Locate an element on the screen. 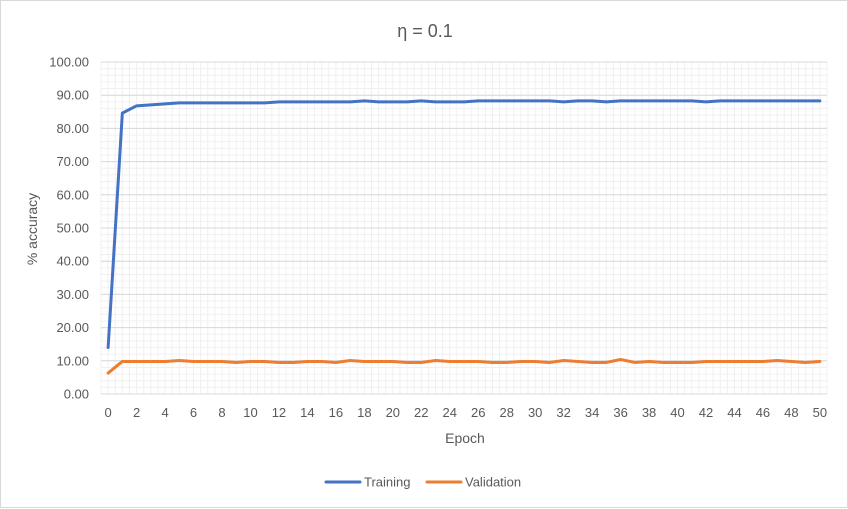 This screenshot has height=509, width=848. legend-label-validation: Validation is located at coordinates (493, 482).